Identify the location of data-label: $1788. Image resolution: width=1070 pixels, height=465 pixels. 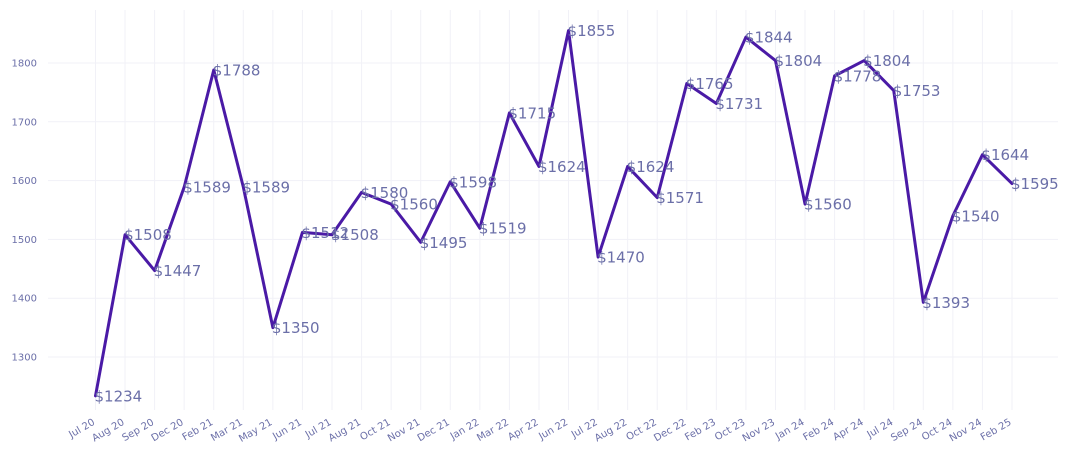
(237, 71).